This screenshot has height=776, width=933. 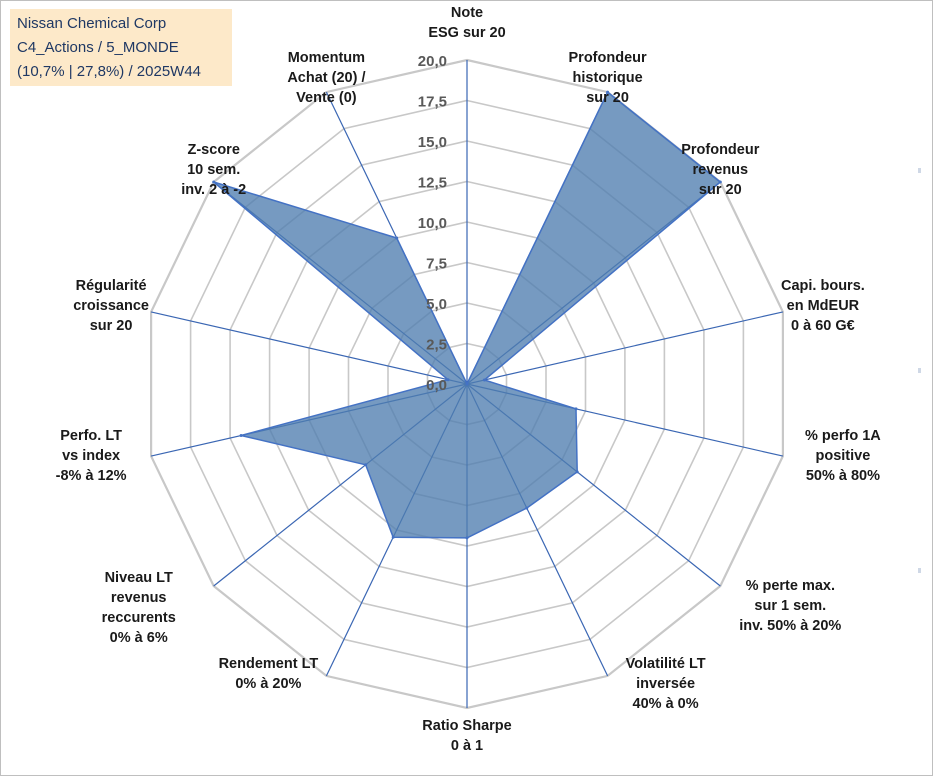 I want to click on radial-tick-label: 7,5, so click(x=436, y=264).